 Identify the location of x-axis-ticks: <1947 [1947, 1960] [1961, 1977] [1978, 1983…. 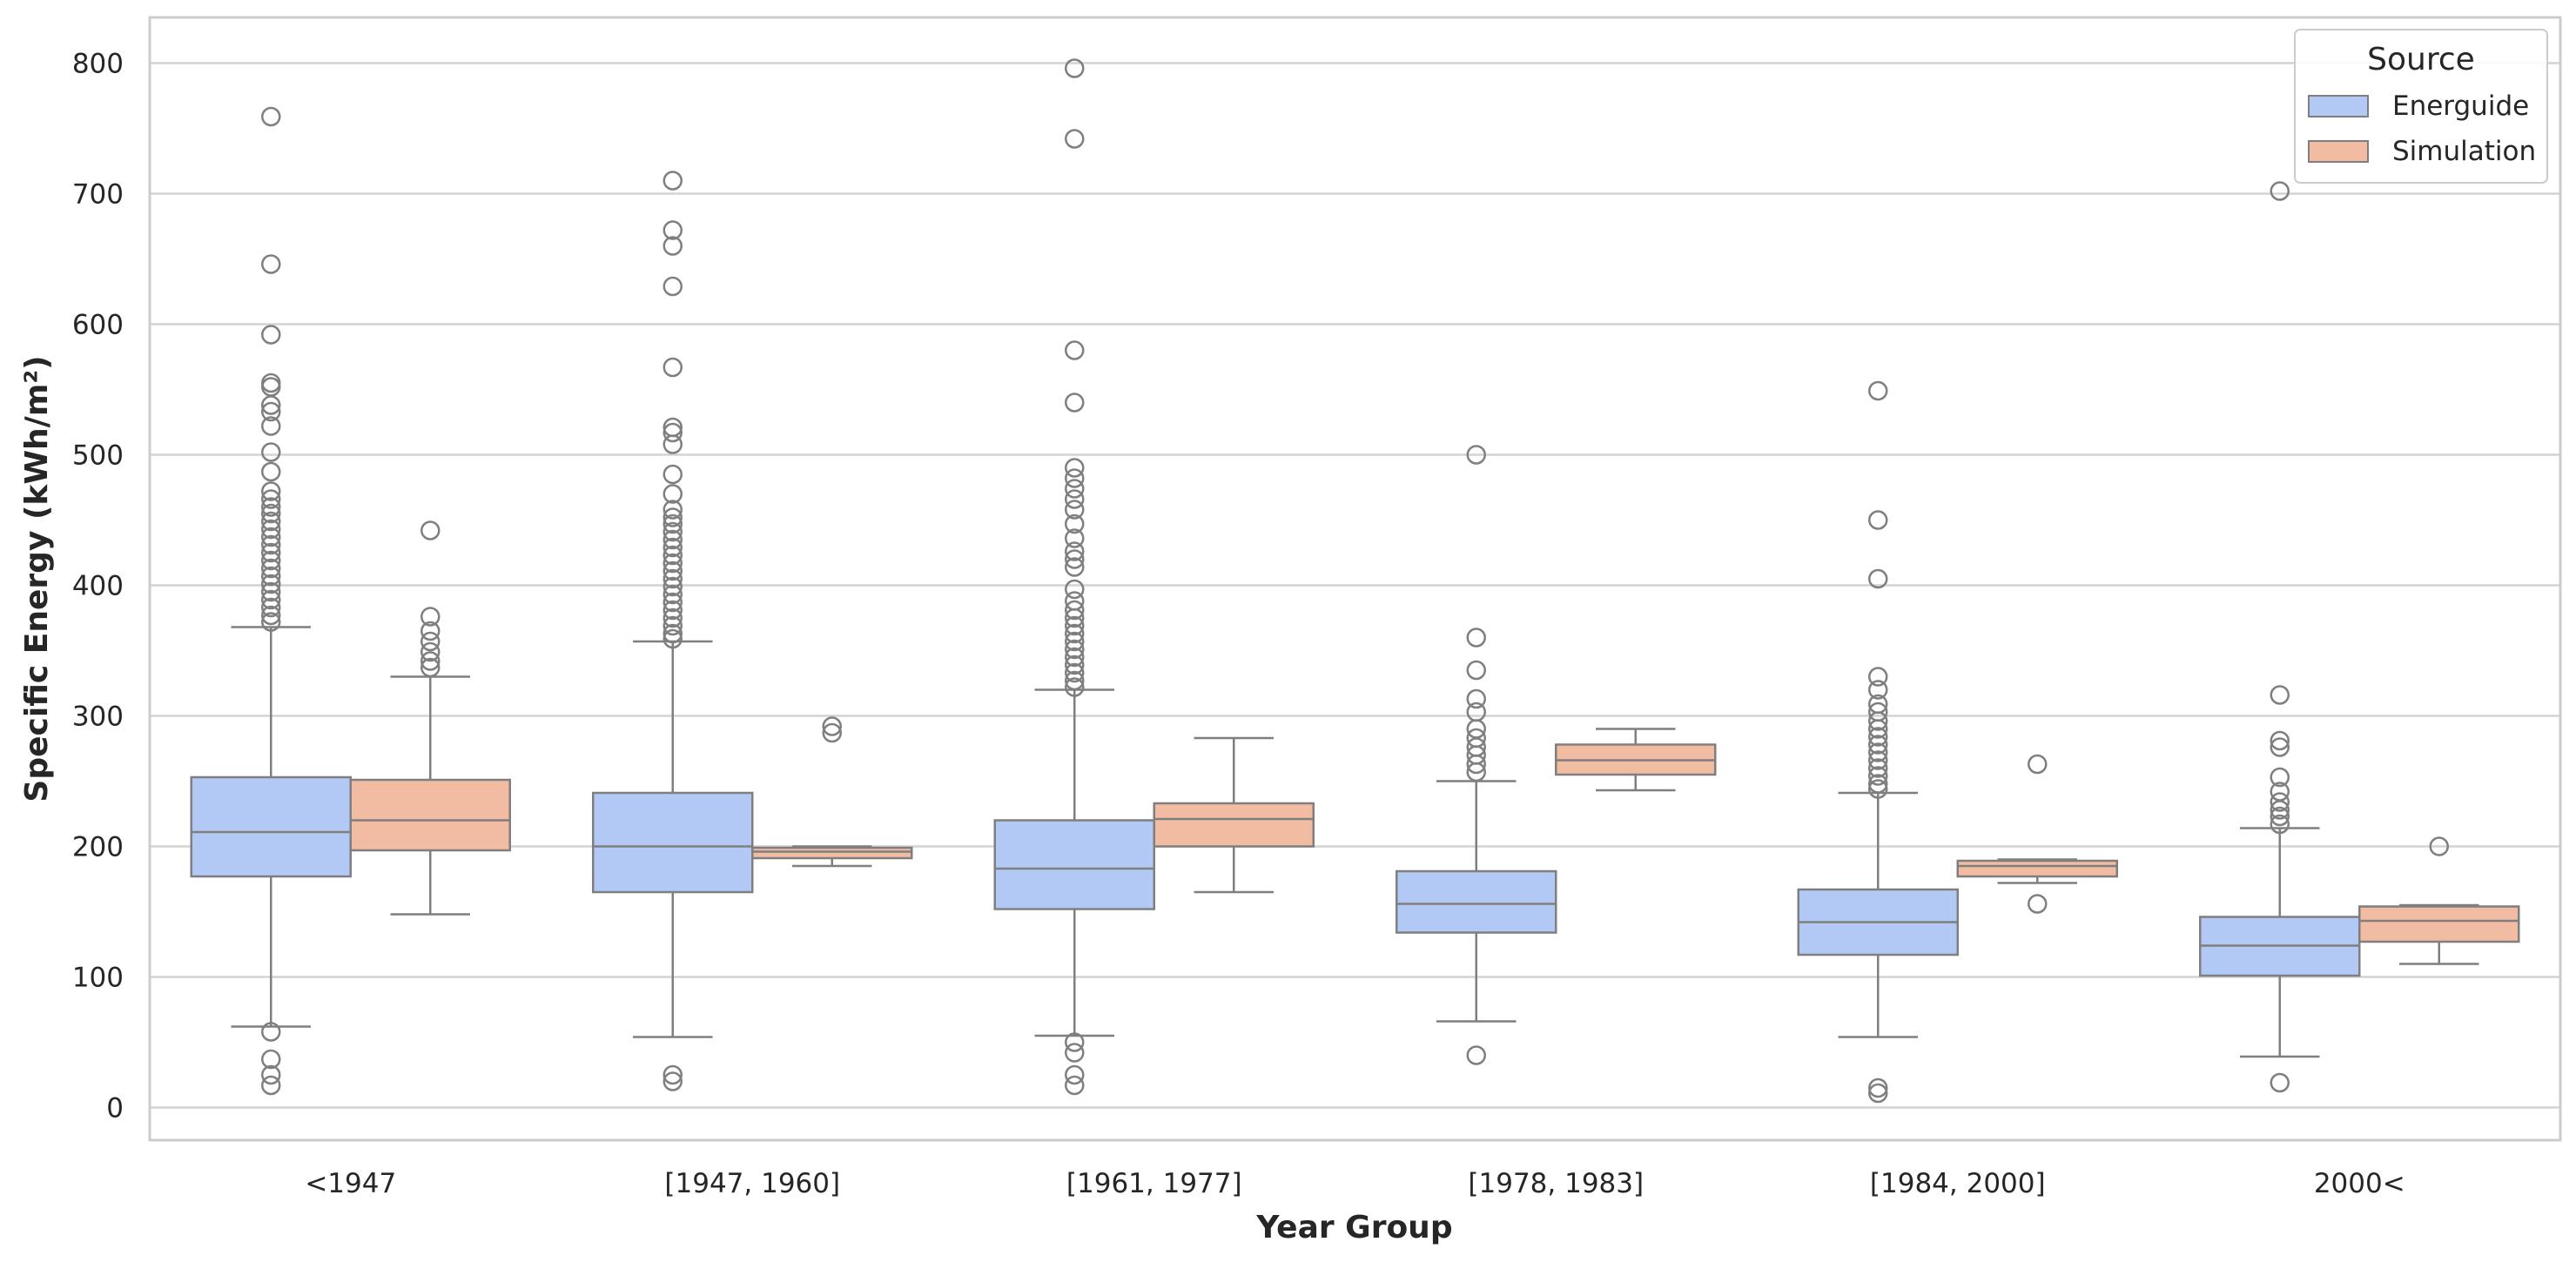
(1354, 1183).